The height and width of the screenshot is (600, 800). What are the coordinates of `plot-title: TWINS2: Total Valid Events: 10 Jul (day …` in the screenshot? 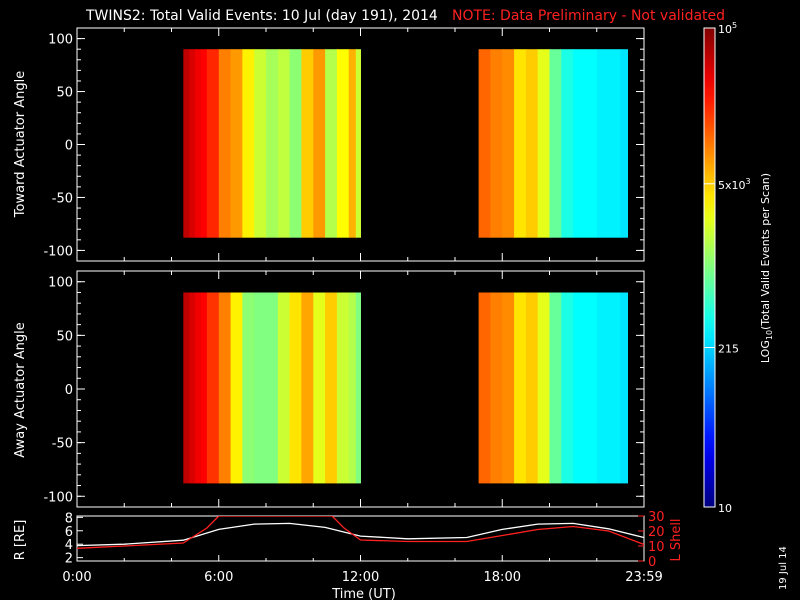 It's located at (261, 16).